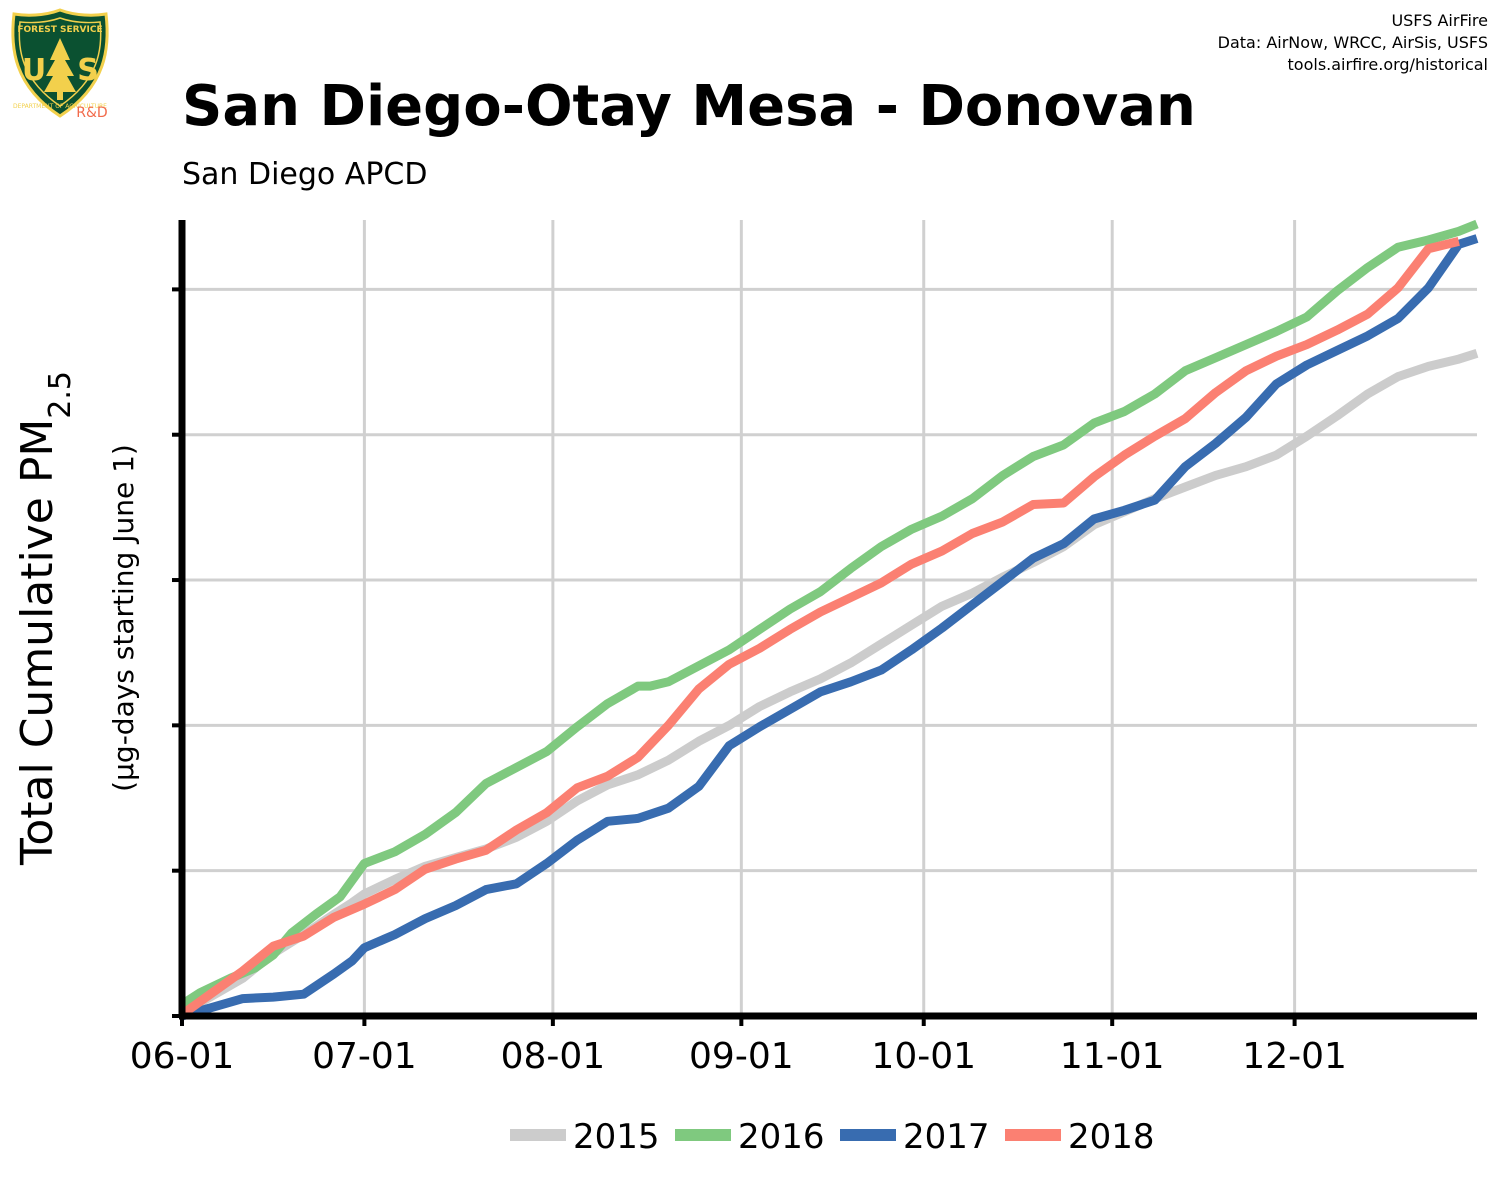 This screenshot has width=1500, height=1200. I want to click on logo-tree-icon, so click(60, 65).